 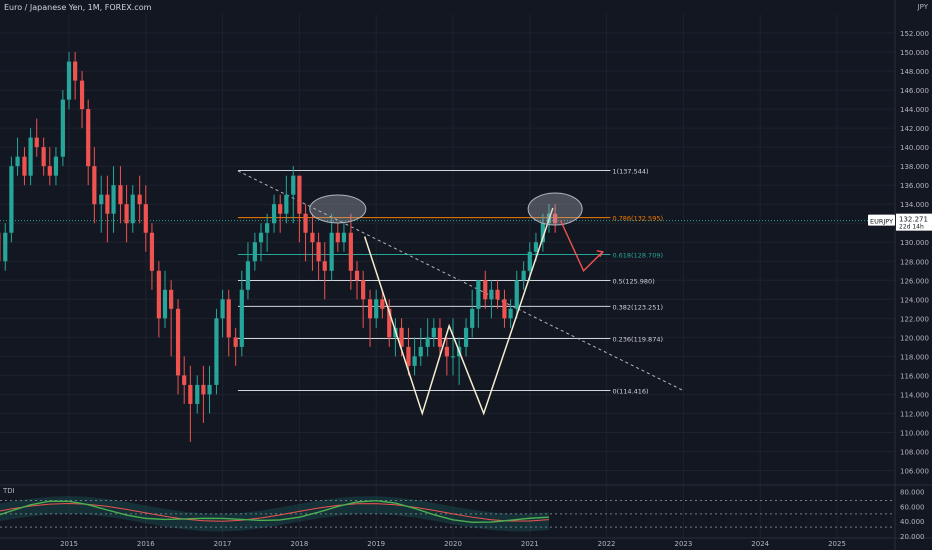 I want to click on resistance-ellipse-left, so click(x=338, y=209).